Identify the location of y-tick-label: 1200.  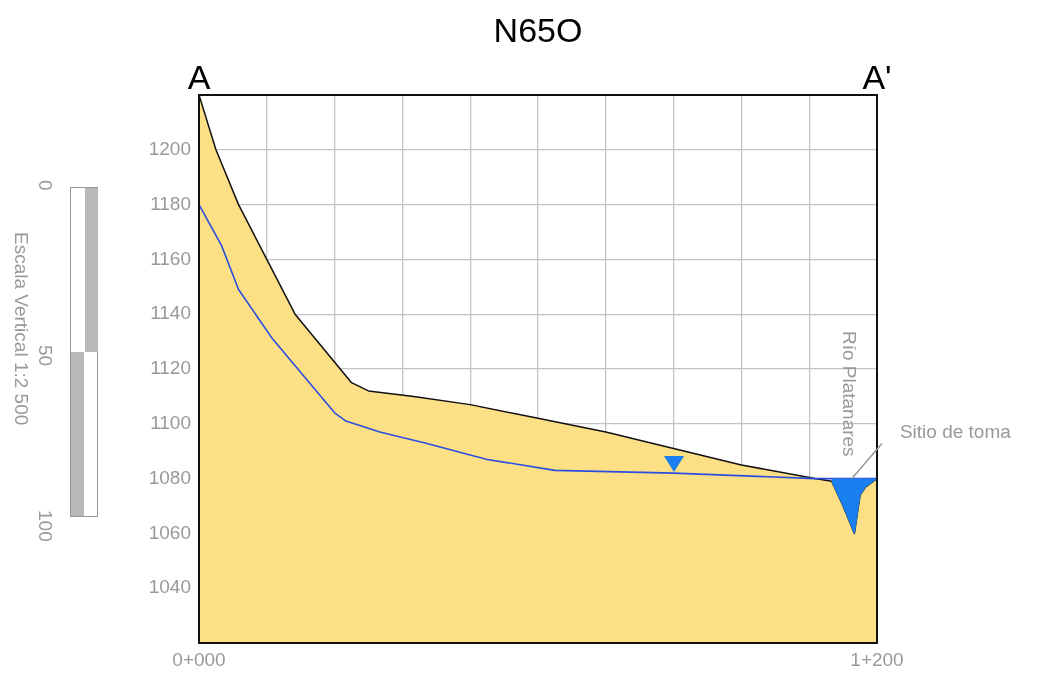
(169, 149).